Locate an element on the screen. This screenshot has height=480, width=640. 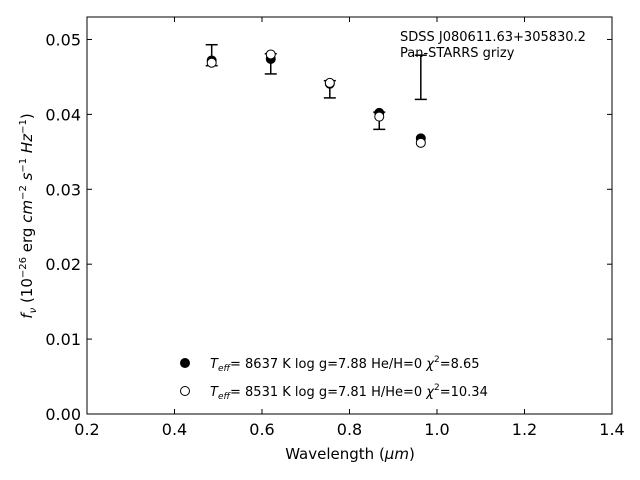
y-tick-label: 0.03 is located at coordinates (63, 189).